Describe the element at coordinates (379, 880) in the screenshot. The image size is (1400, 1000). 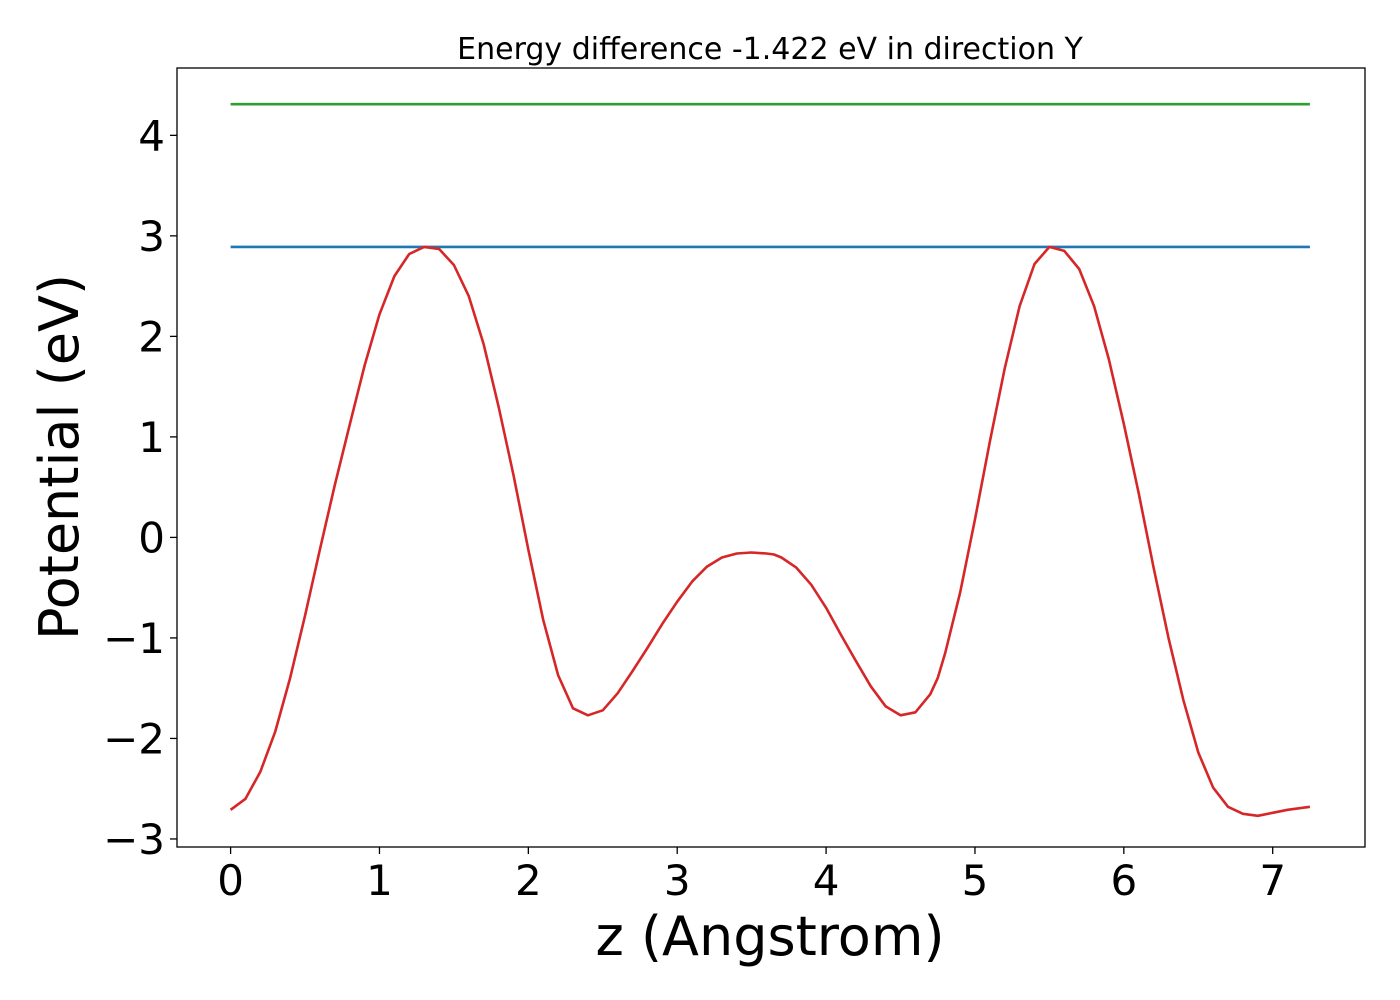
I see `x-tick-label: 1` at that location.